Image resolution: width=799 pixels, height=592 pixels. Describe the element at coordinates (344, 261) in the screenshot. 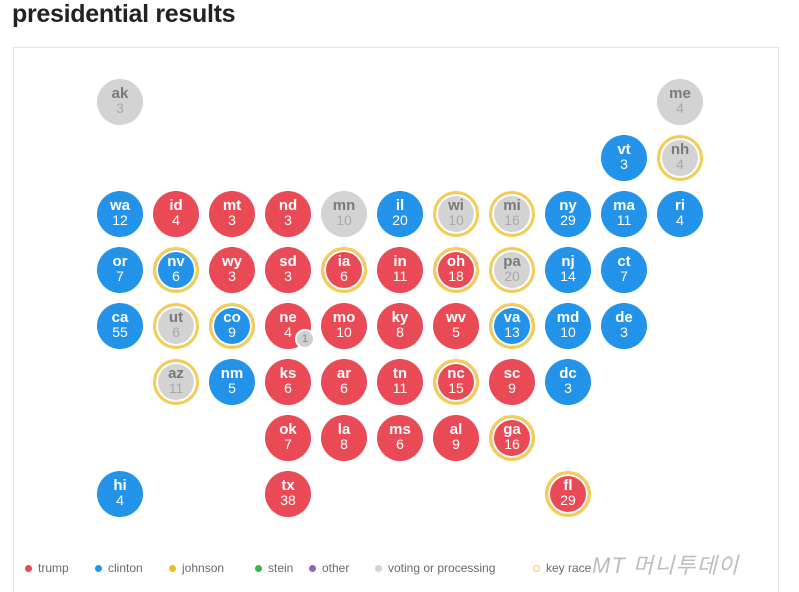

I see `state-abbr: ia` at that location.